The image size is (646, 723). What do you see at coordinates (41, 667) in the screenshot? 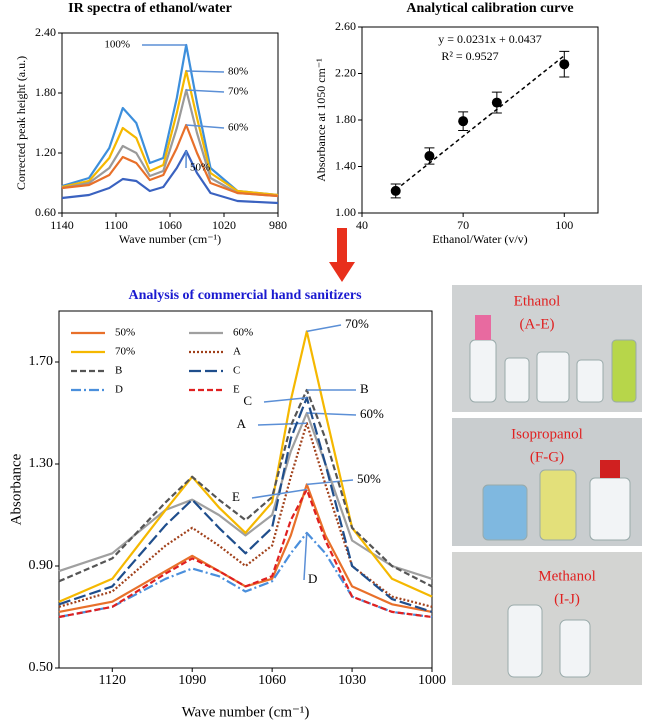
I see `y-tick-label: 0.50` at bounding box center [41, 667].